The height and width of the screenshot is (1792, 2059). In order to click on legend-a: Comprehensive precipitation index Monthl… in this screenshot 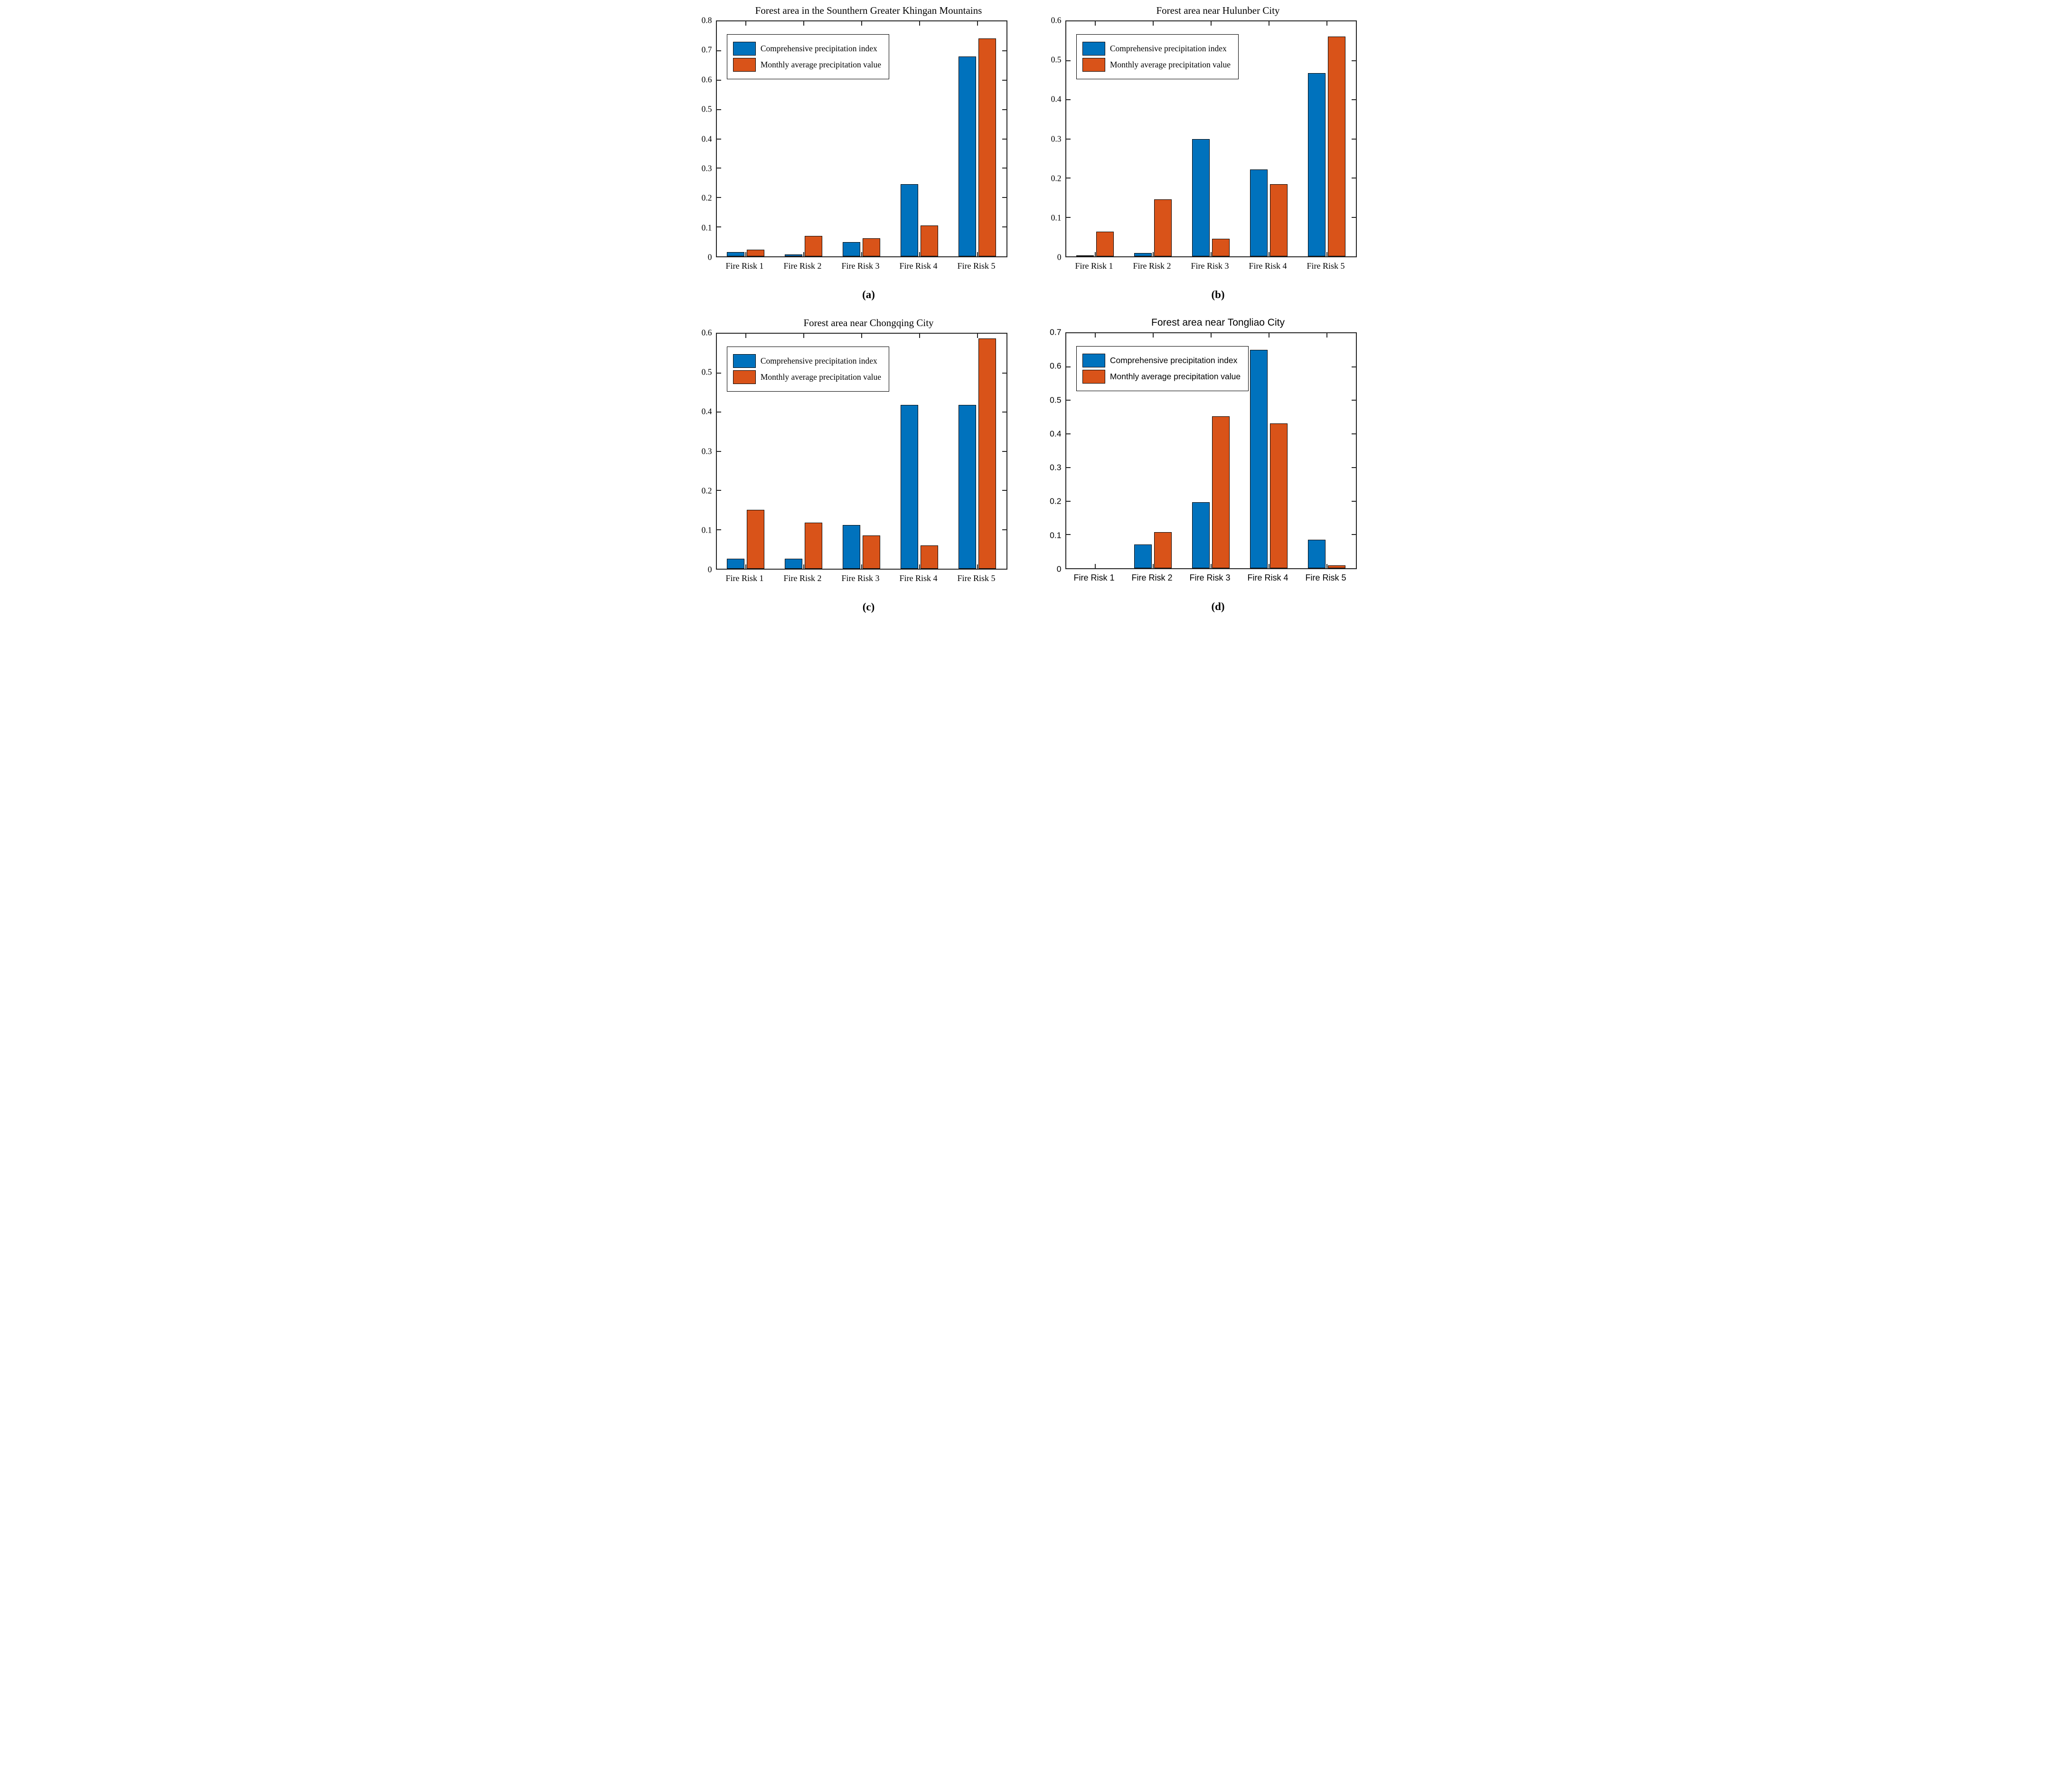, I will do `click(807, 57)`.